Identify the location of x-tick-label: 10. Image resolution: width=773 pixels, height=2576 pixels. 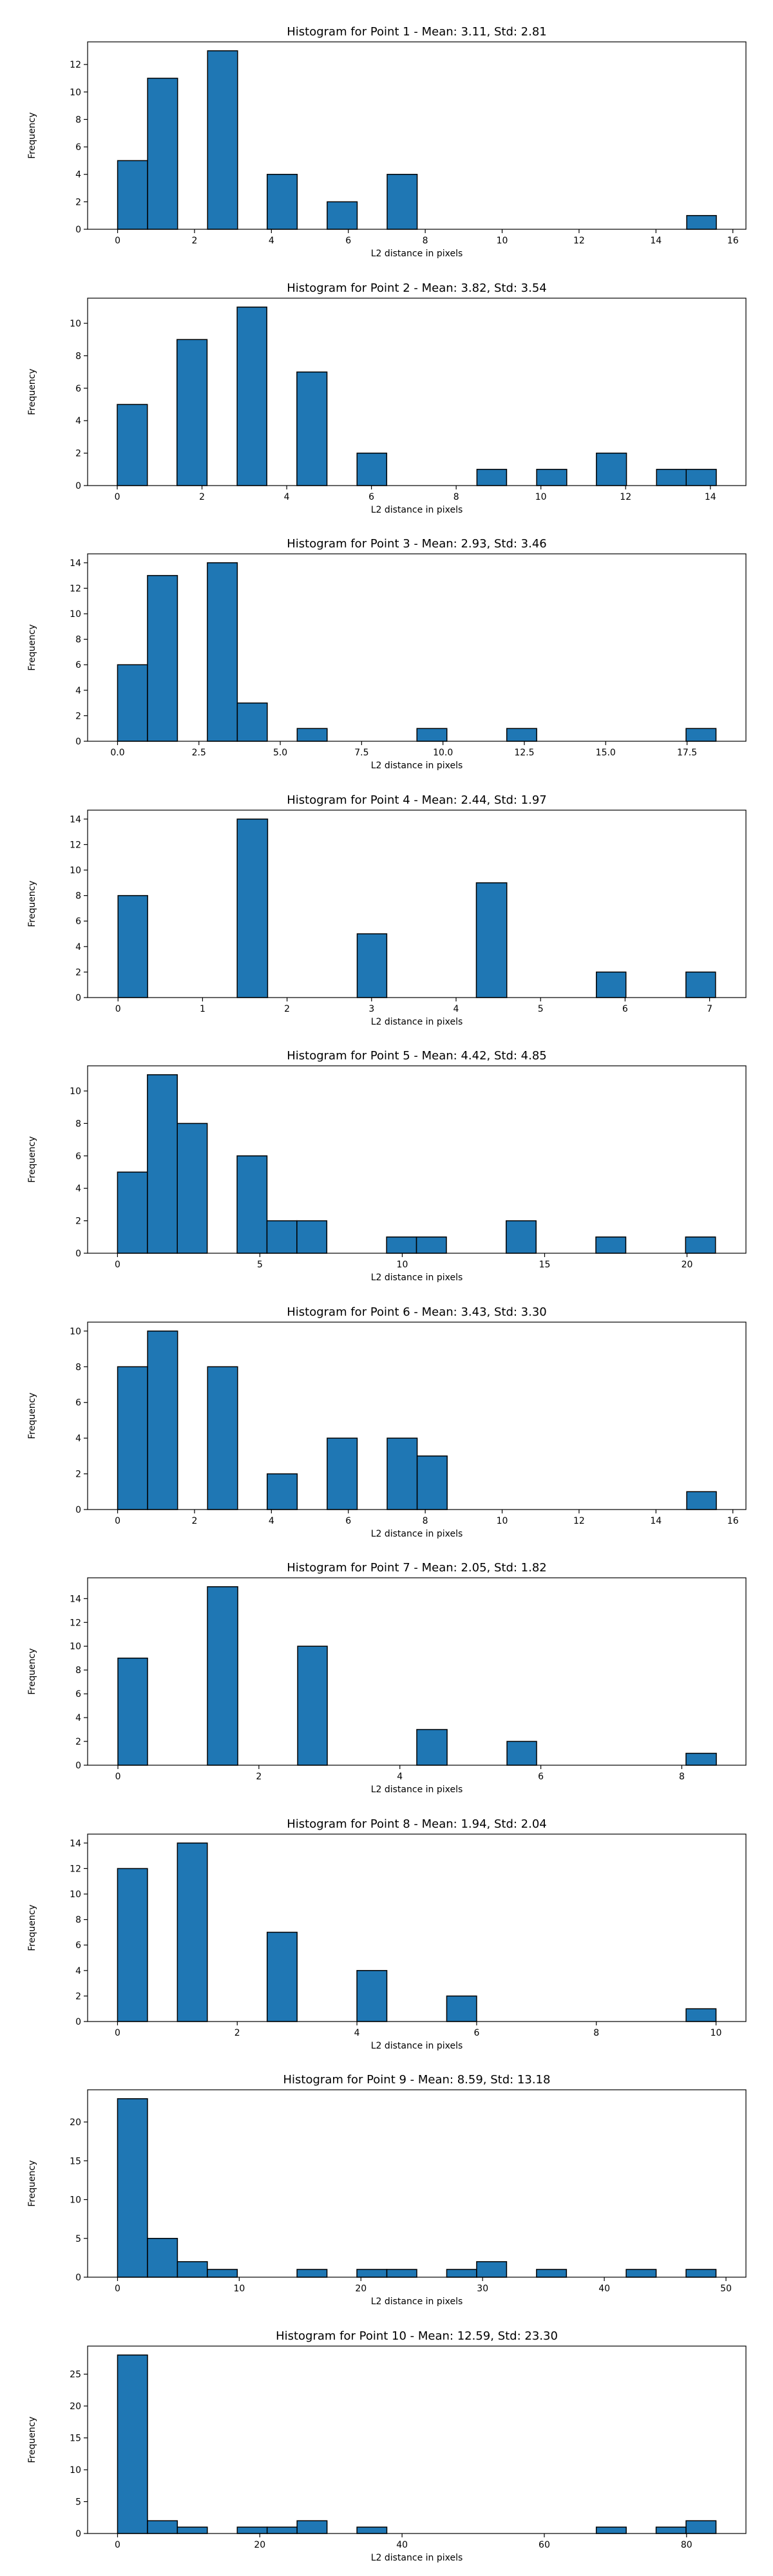
(716, 2033).